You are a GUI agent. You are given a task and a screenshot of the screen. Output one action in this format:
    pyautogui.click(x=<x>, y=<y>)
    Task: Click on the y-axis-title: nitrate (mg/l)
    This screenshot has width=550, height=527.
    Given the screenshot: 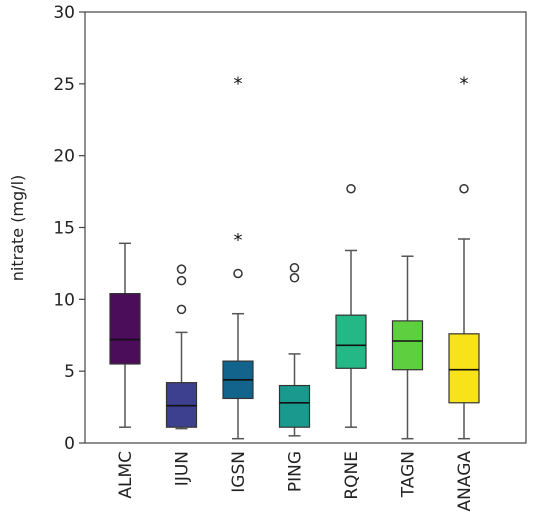 What is the action you would take?
    pyautogui.click(x=17, y=228)
    